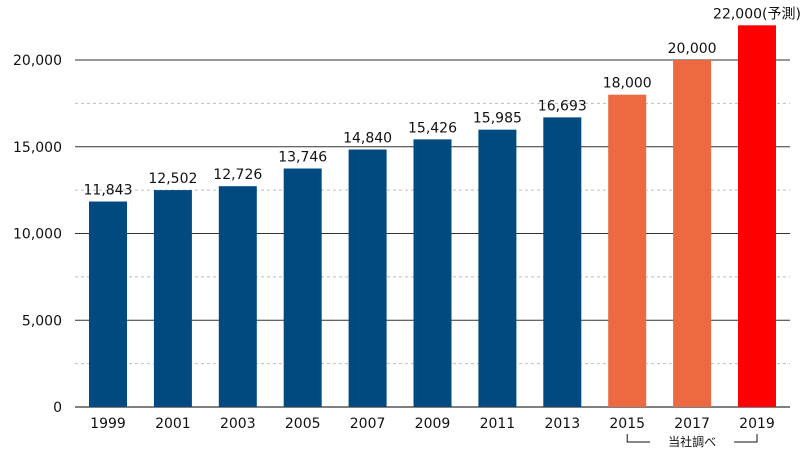  I want to click on data-label: 15,426, so click(432, 128).